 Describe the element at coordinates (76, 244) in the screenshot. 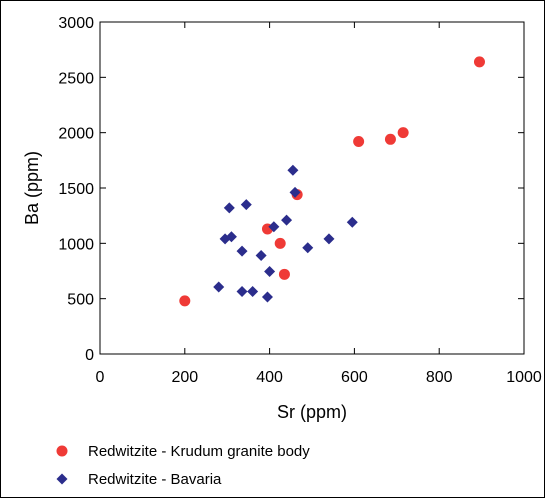

I see `y-tick-label: 1000` at that location.